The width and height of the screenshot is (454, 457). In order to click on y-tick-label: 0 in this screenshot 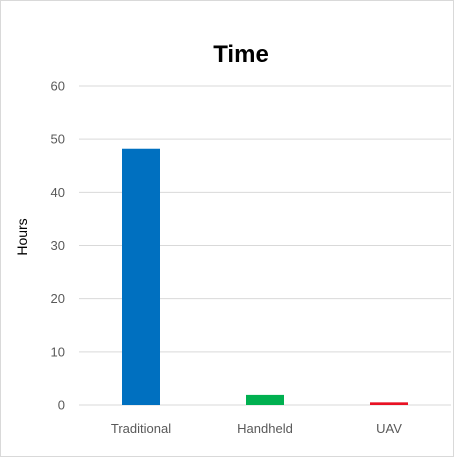, I will do `click(61, 405)`.